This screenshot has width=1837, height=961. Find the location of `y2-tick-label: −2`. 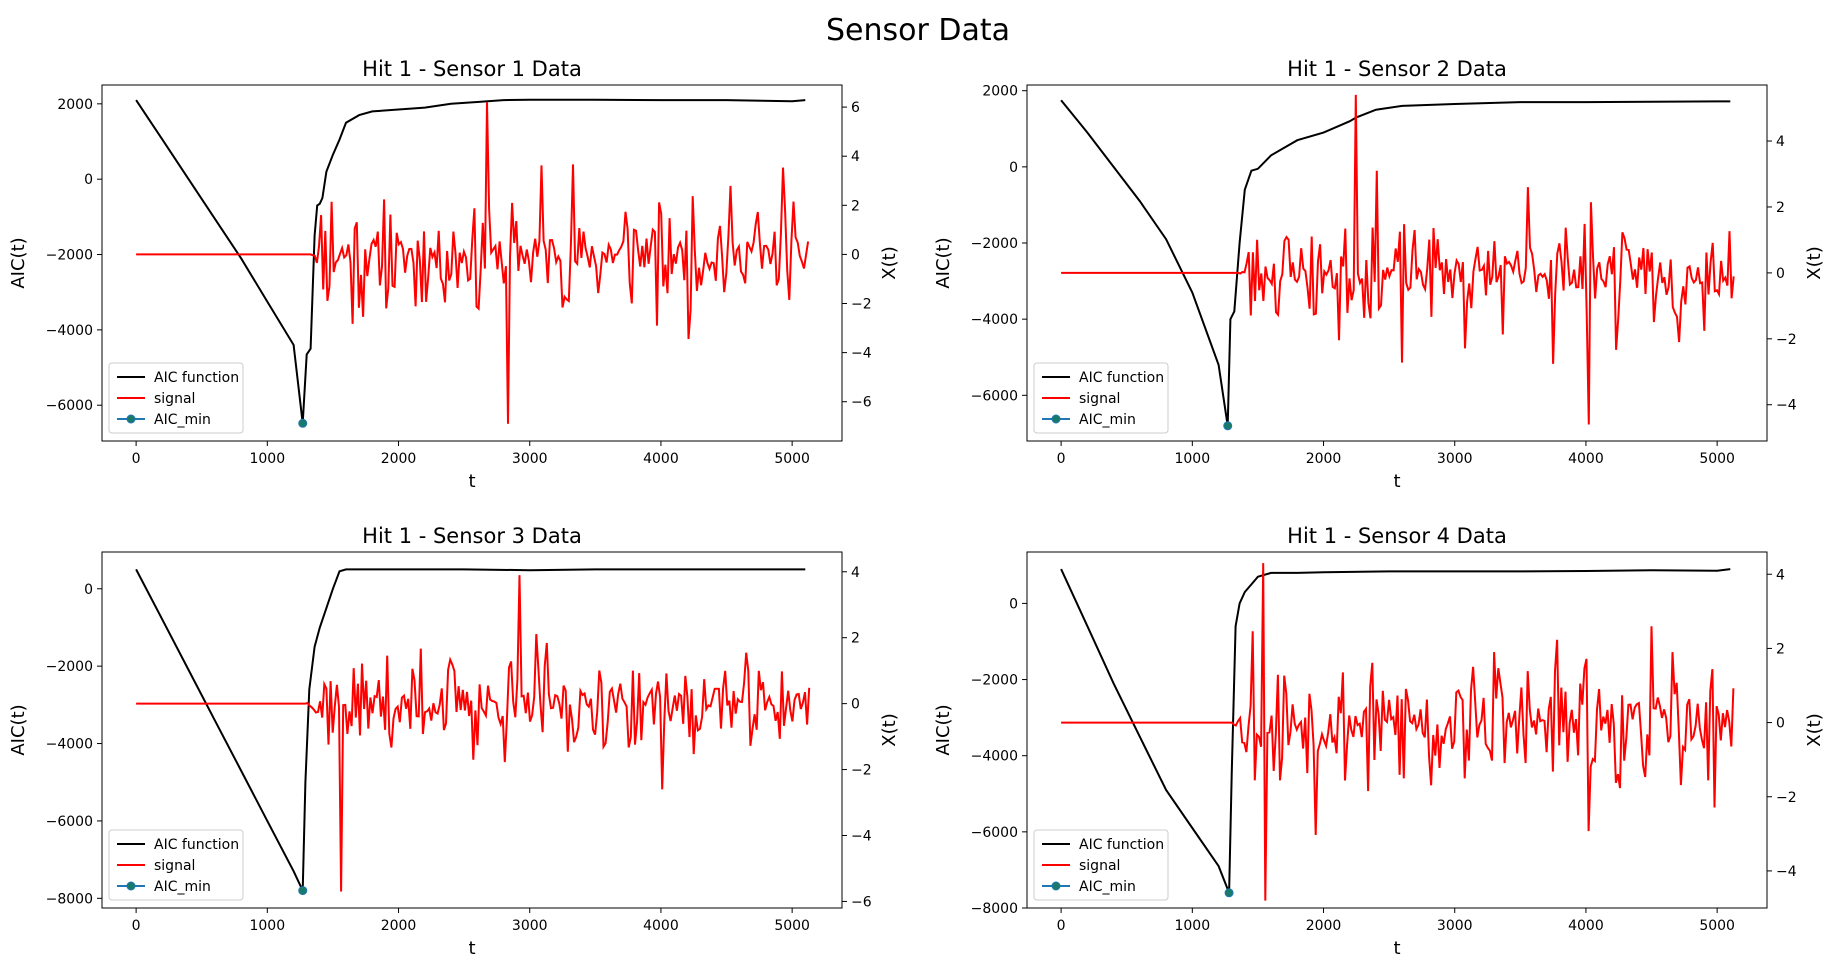

y2-tick-label: −2 is located at coordinates (861, 771).